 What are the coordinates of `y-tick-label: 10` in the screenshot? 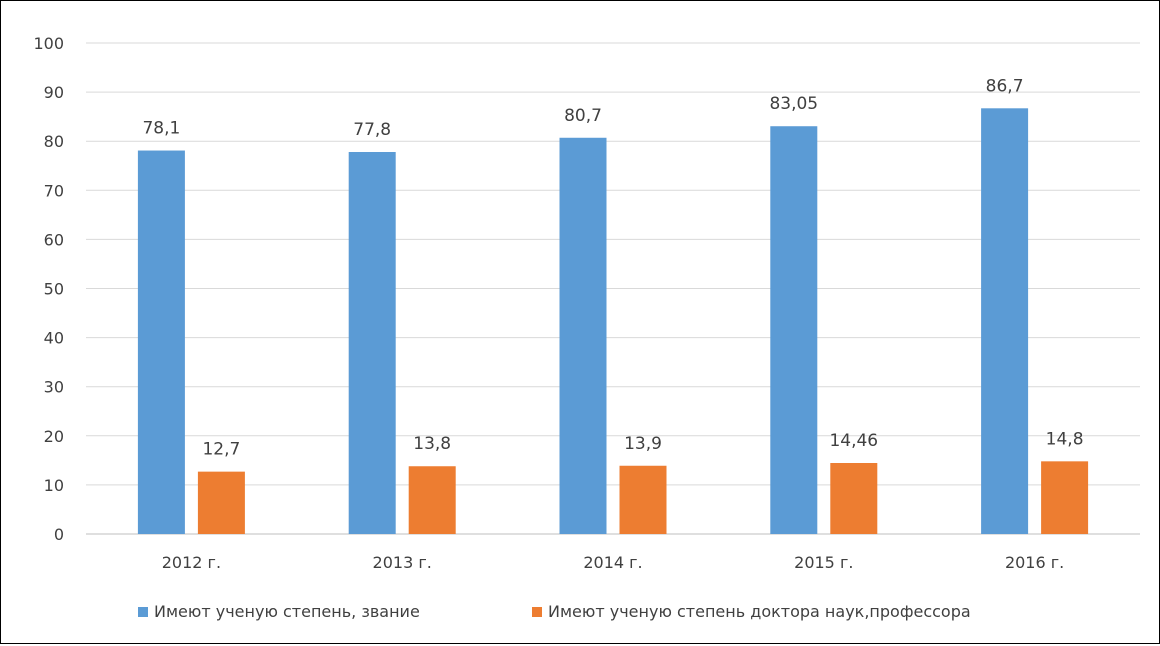 It's located at (54, 485).